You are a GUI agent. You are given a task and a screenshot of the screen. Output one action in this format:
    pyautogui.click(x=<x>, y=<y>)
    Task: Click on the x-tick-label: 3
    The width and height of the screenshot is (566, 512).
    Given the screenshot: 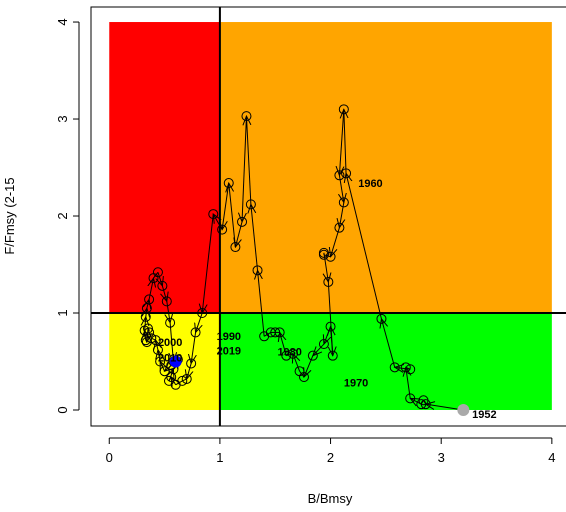 What is the action you would take?
    pyautogui.click(x=441, y=457)
    